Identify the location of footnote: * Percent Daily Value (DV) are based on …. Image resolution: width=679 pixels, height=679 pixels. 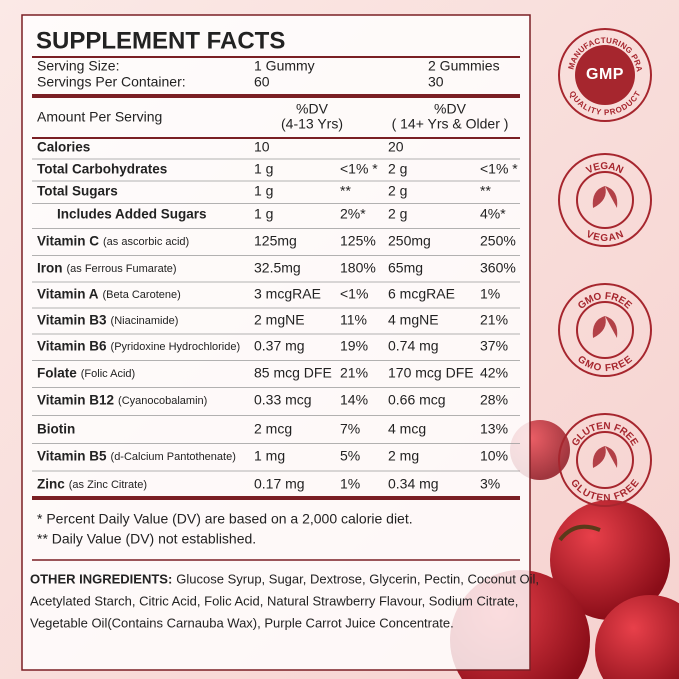
(225, 519).